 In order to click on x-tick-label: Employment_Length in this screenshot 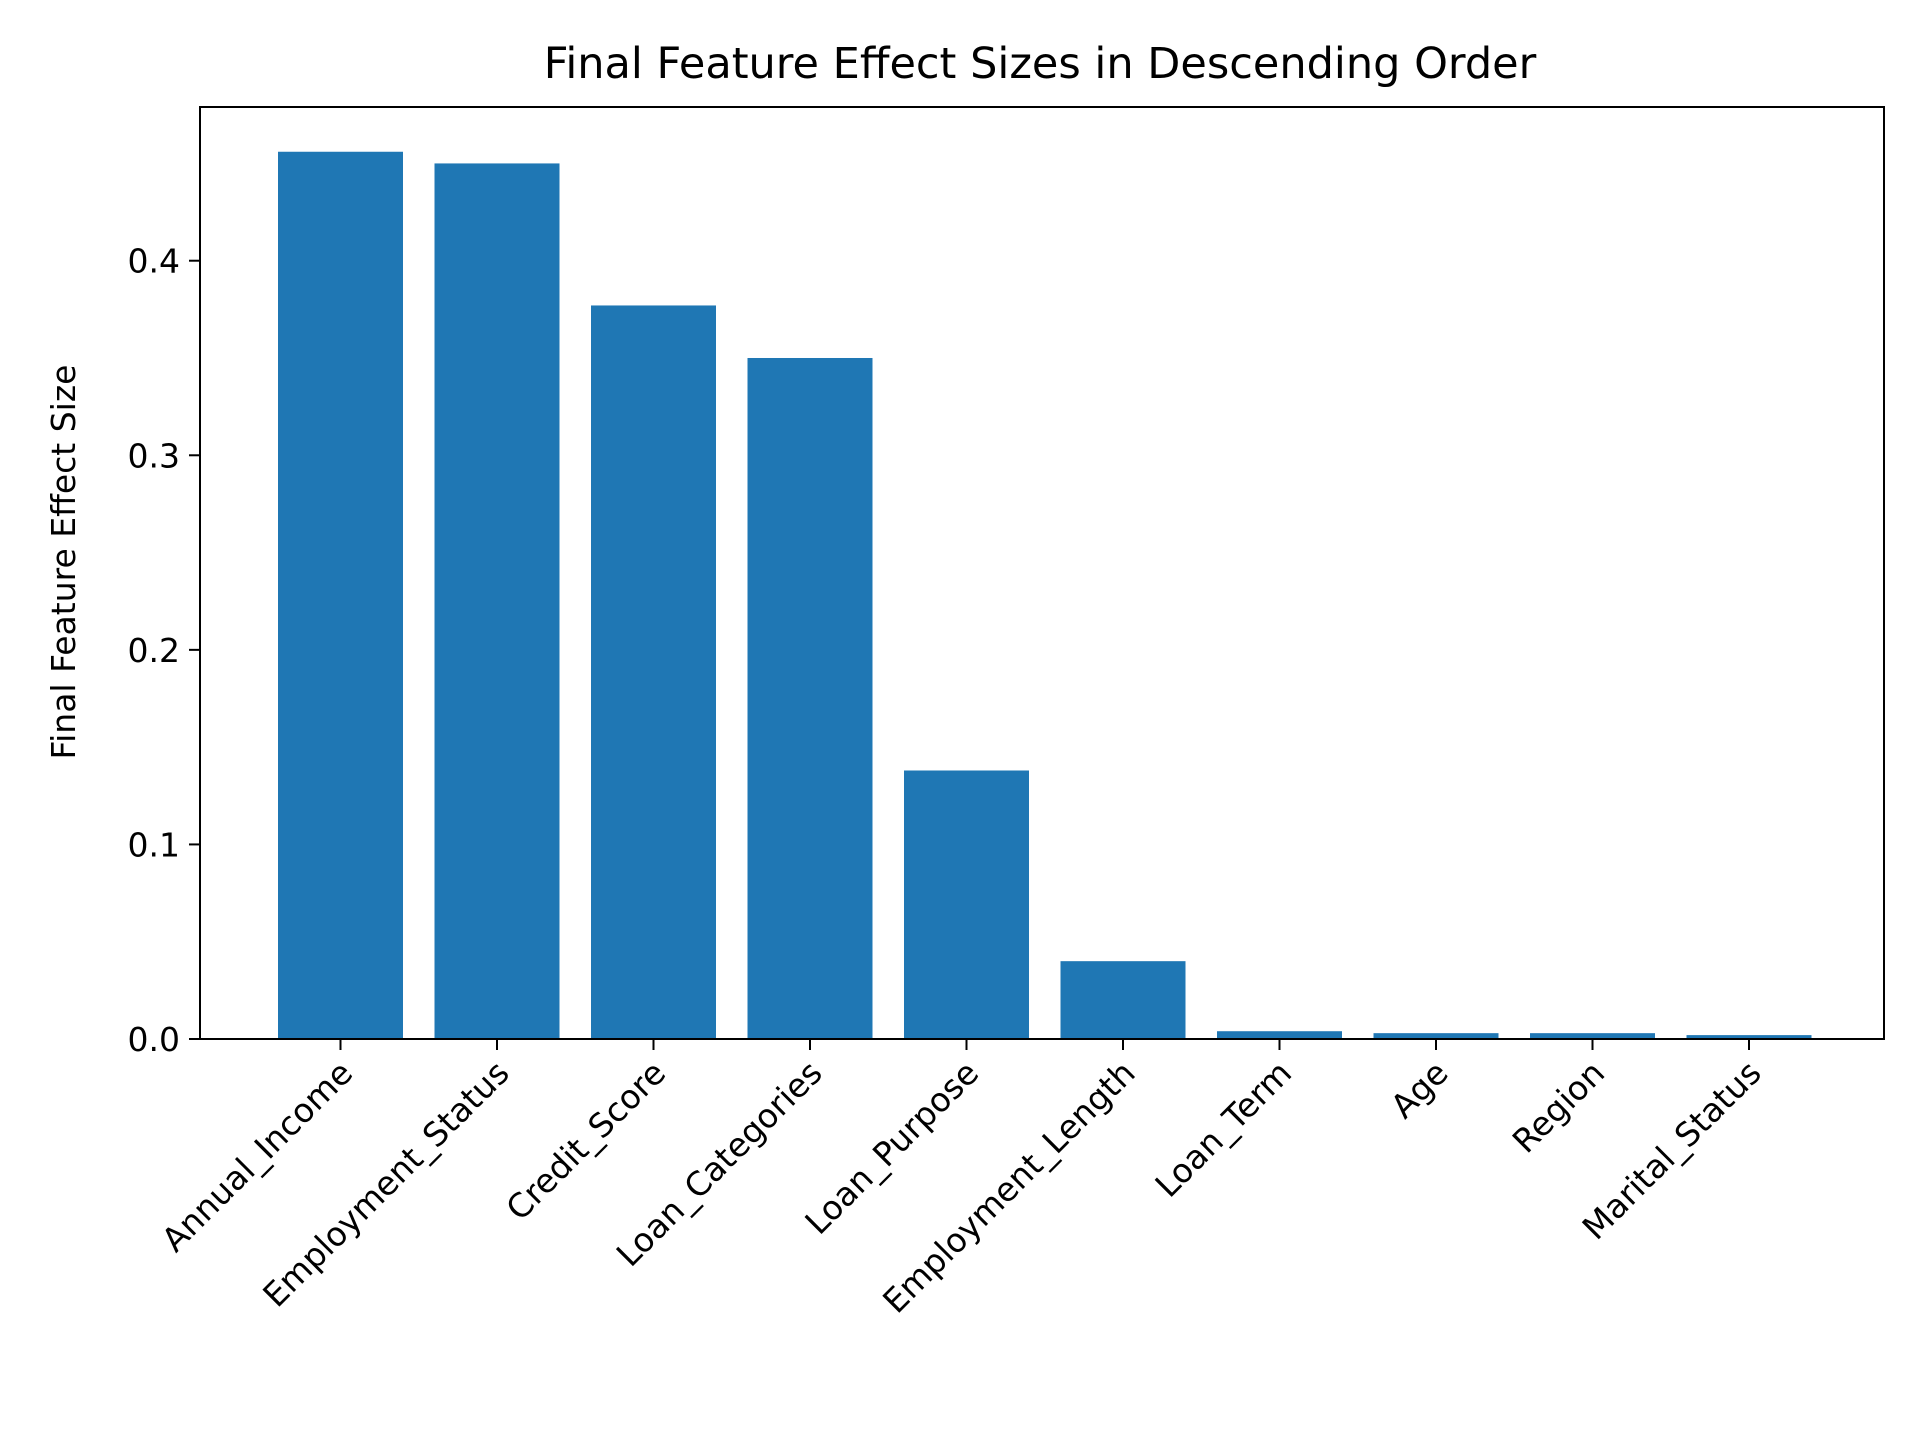, I will do `click(1009, 1187)`.